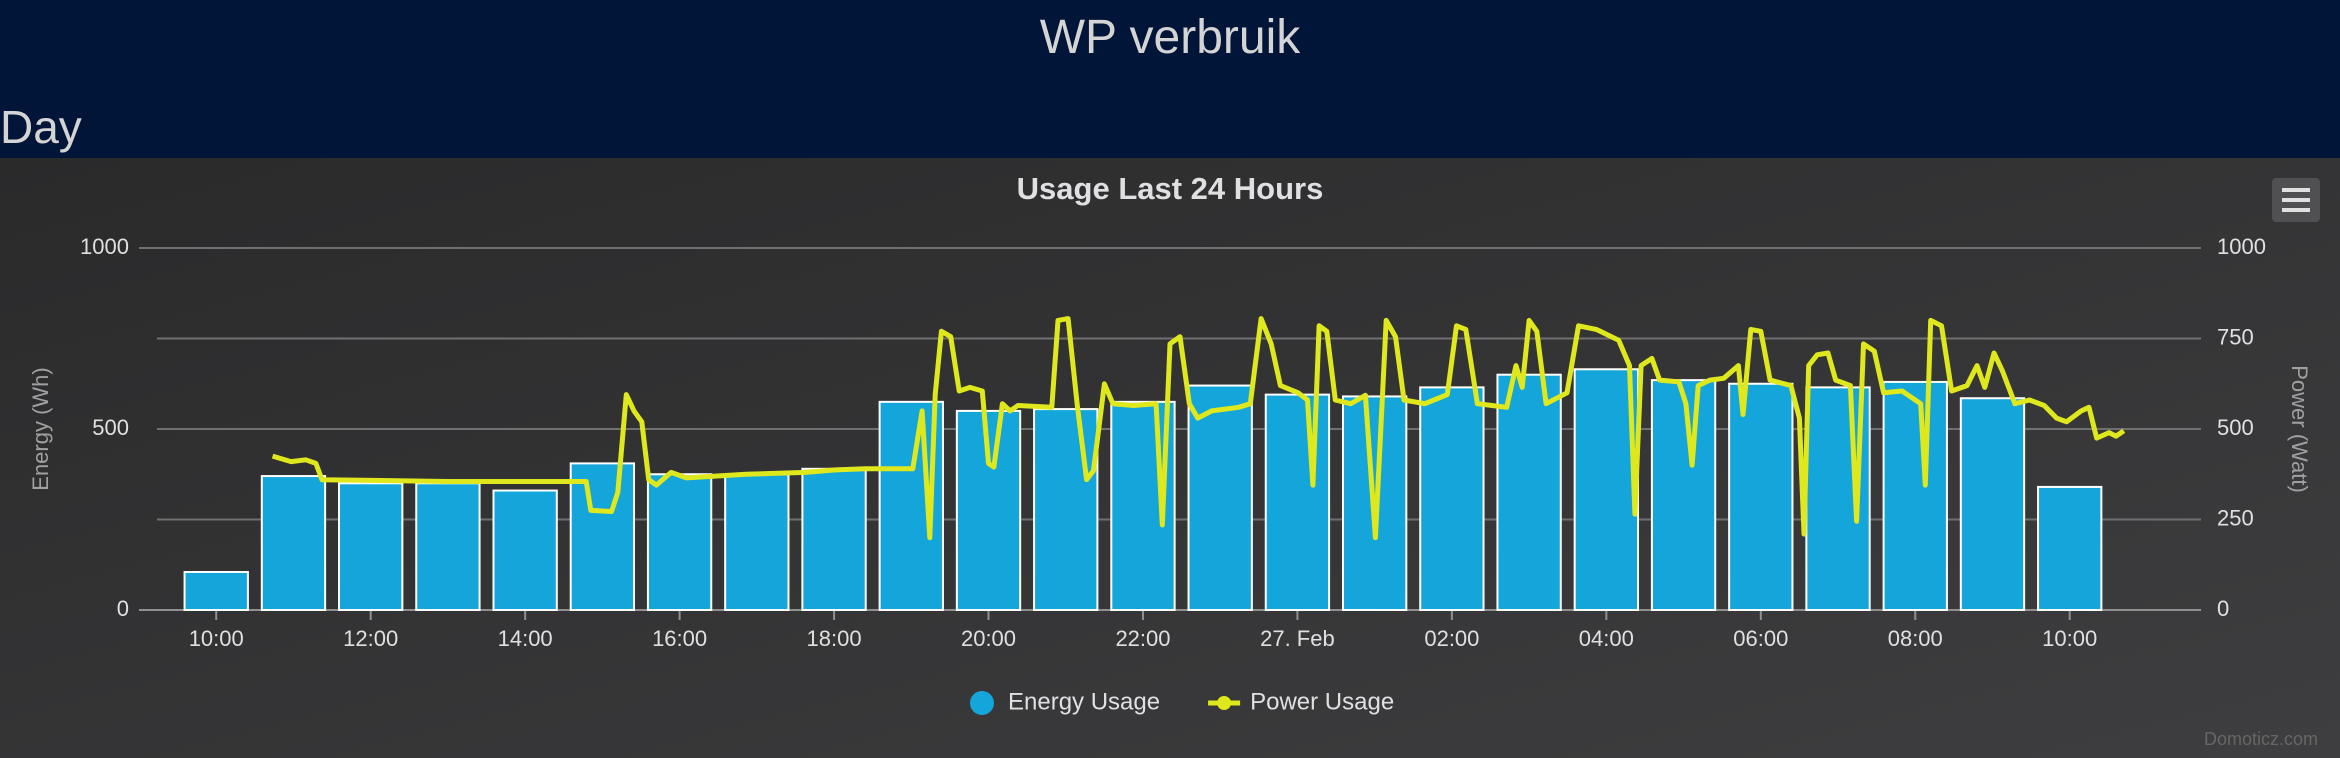 This screenshot has width=2340, height=758. I want to click on y2-axis-title: Power (Watt), so click(2299, 429).